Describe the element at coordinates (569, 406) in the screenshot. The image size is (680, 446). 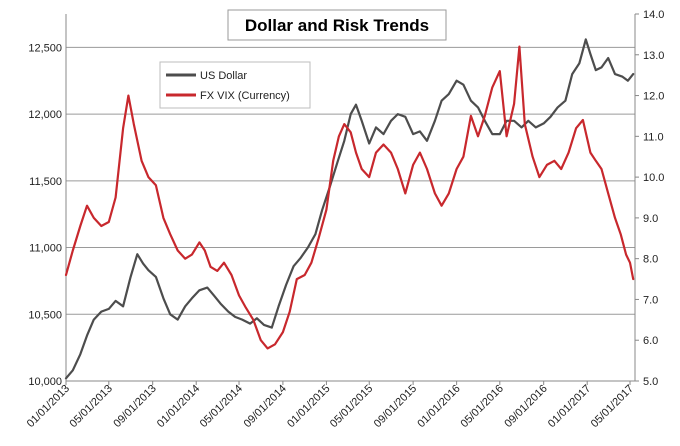
I see `x-tick-label: 01/01/2017` at that location.